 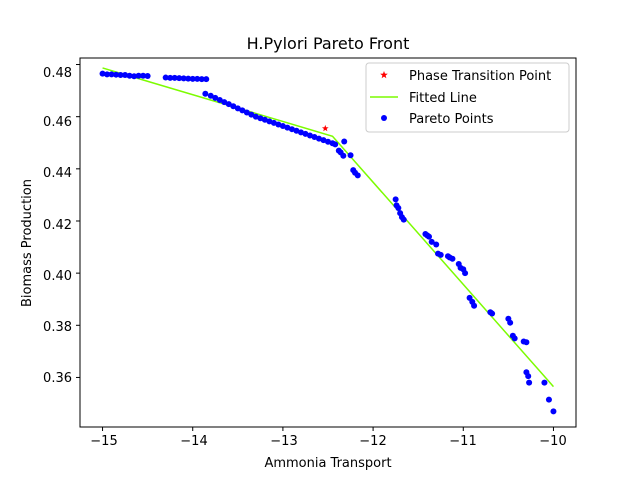 What do you see at coordinates (443, 98) in the screenshot?
I see `legend-label-fitted: Fitted Line` at bounding box center [443, 98].